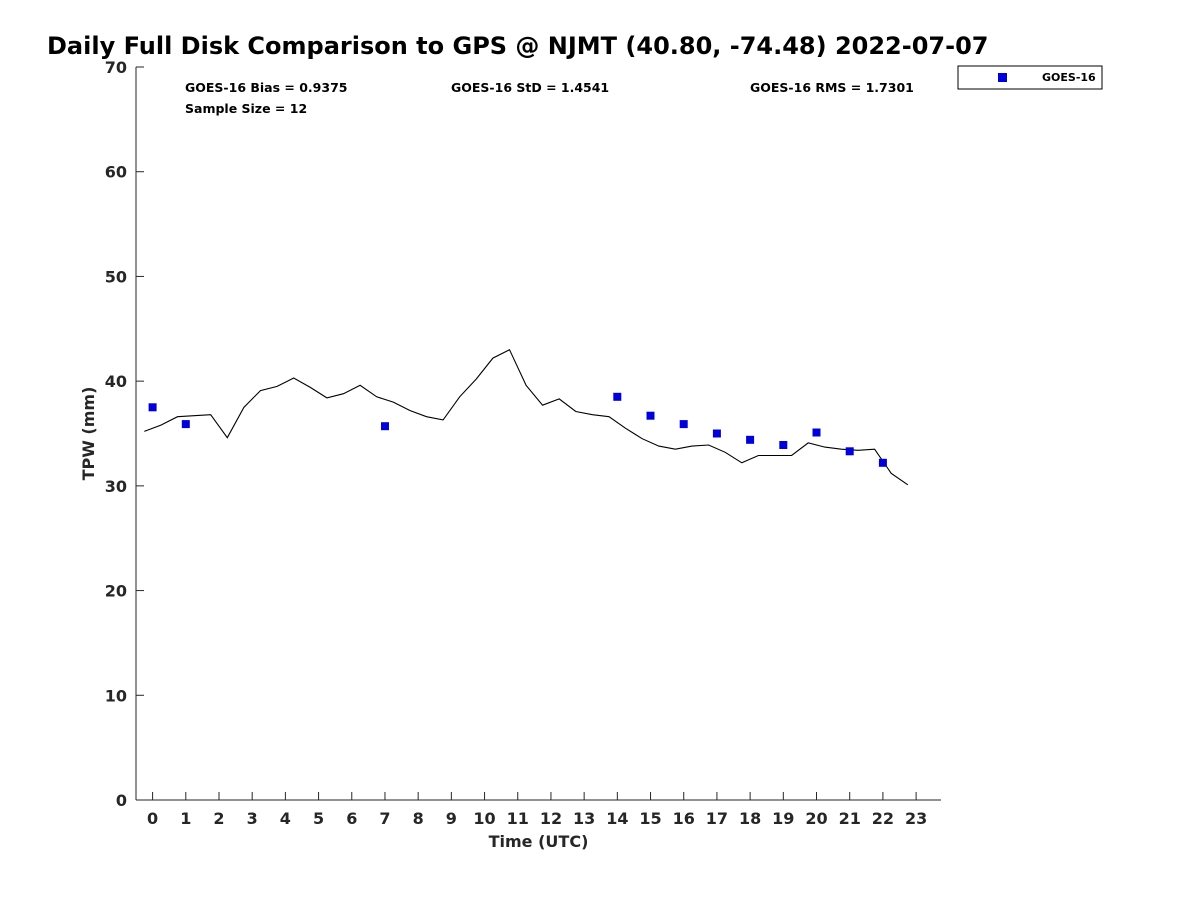 The height and width of the screenshot is (900, 1200). I want to click on x-axis-label: Time (UTC), so click(539, 841).